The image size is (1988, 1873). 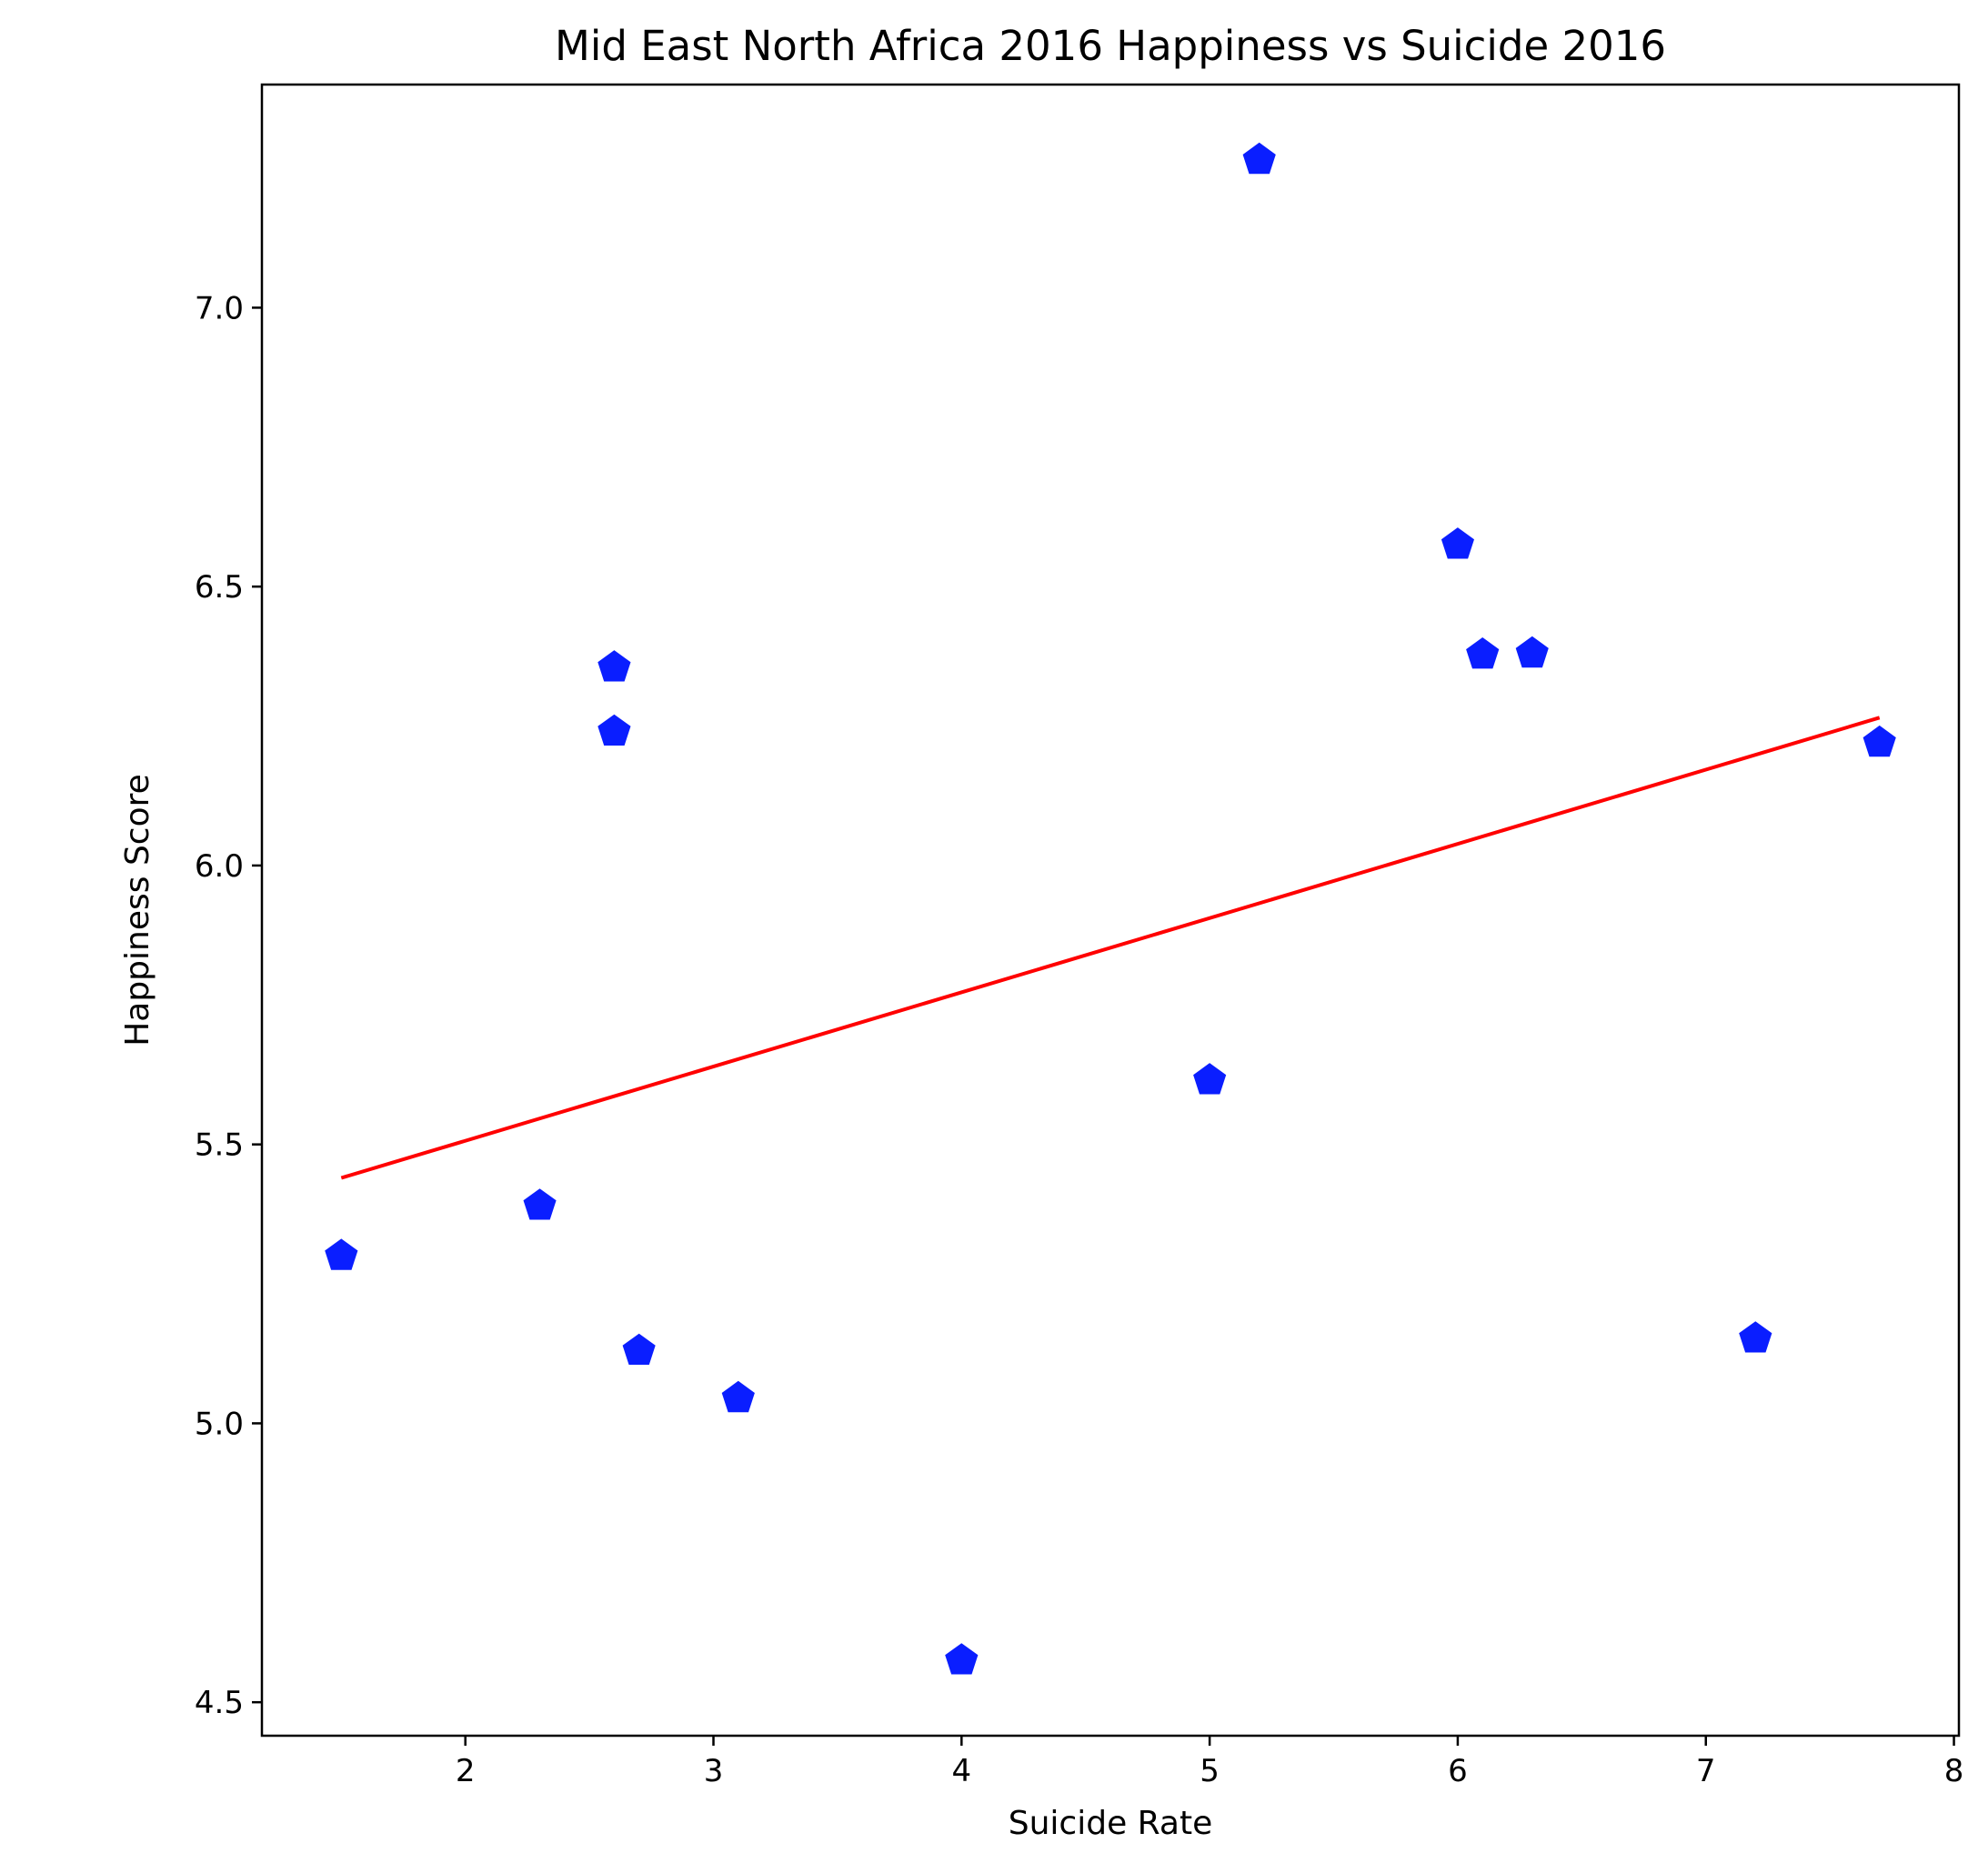 I want to click on x-tick-label: 4, so click(x=961, y=1771).